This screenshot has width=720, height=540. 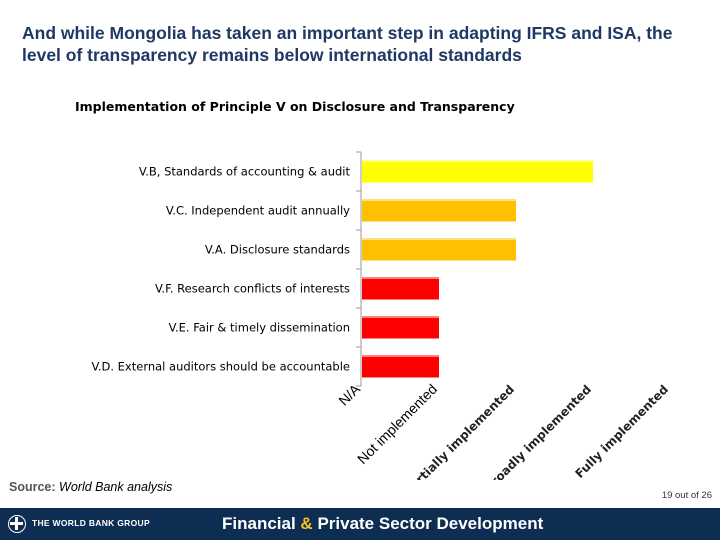 I want to click on x-tick-label: N/A, so click(x=349, y=394).